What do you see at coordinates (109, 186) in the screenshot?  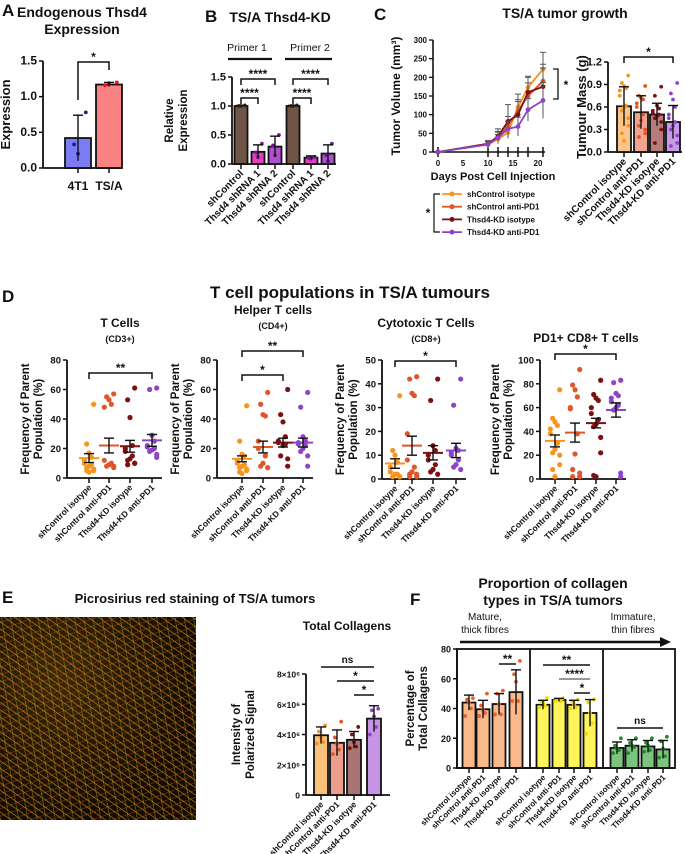 I see `x-tick-label: TS/A` at bounding box center [109, 186].